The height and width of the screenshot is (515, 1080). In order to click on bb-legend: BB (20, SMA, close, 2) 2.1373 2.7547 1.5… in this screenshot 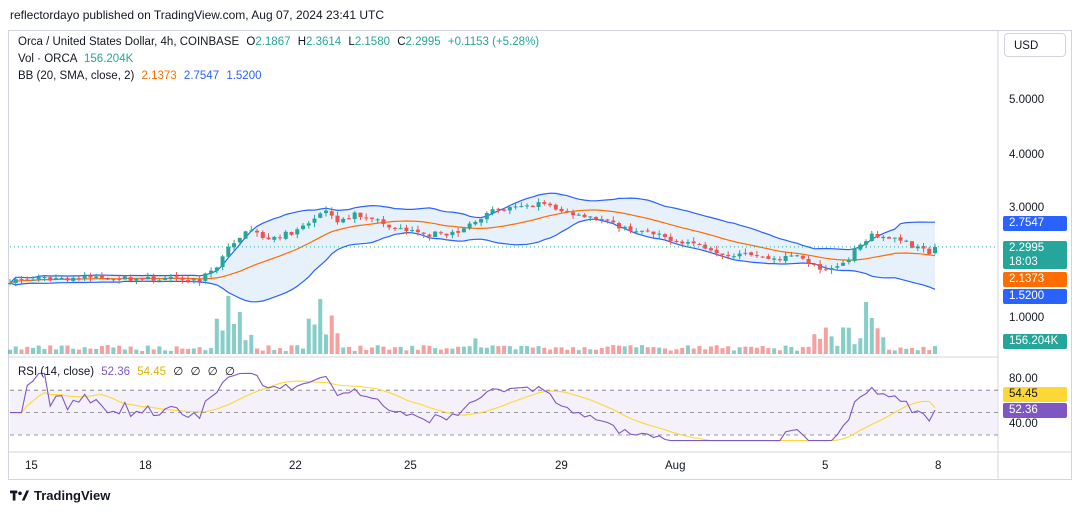, I will do `click(140, 76)`.